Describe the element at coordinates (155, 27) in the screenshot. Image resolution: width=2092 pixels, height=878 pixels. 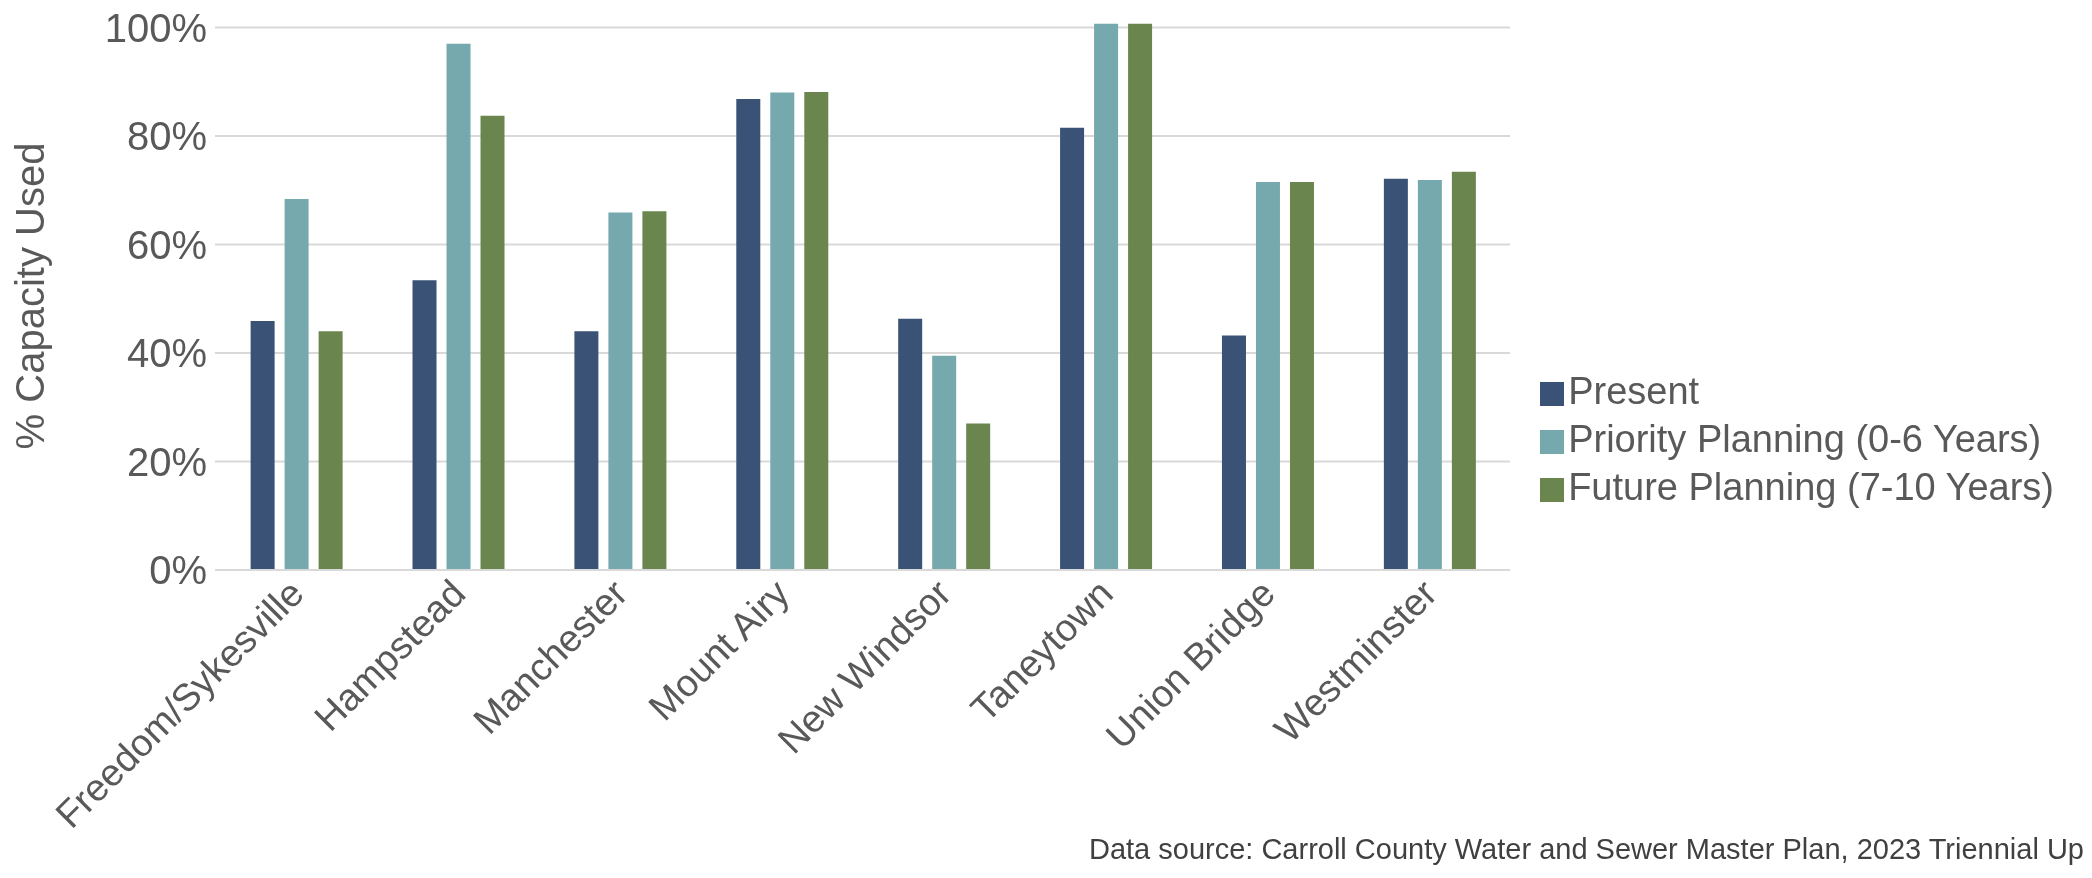
I see `y-tick-label: 100%` at that location.